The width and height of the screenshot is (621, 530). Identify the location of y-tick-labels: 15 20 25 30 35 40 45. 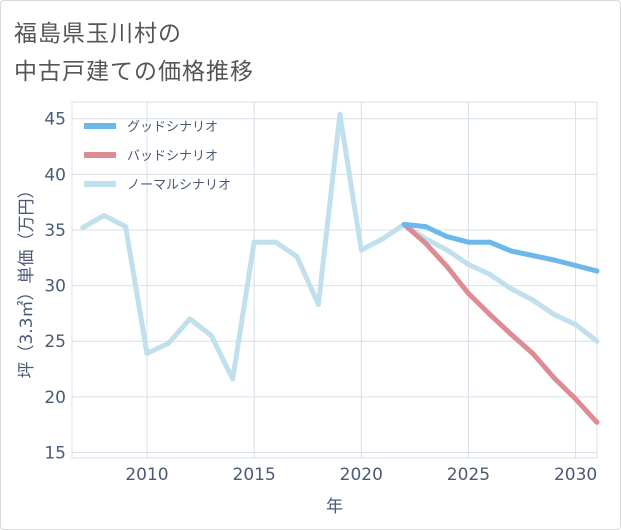
(55, 287).